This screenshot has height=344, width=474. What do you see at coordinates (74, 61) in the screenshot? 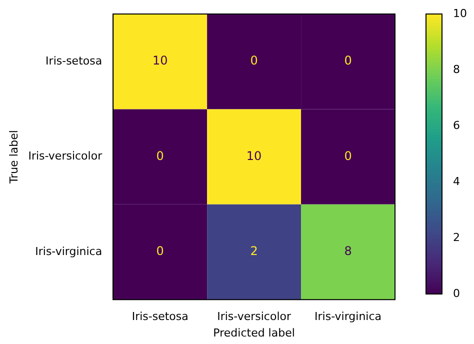
I see `y-tick-label: Iris-setosa` at bounding box center [74, 61].